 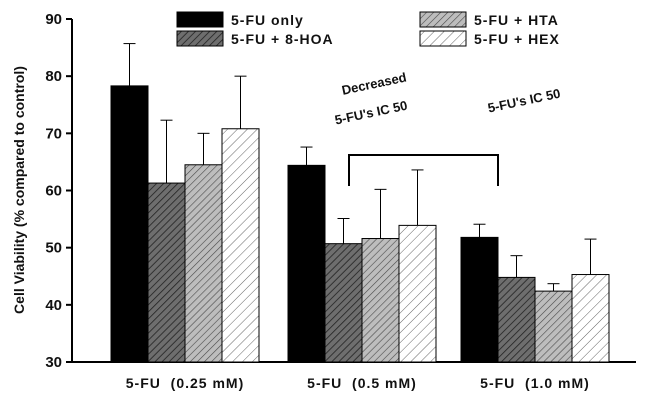 I want to click on y-tick-label: 40, so click(x=53, y=305).